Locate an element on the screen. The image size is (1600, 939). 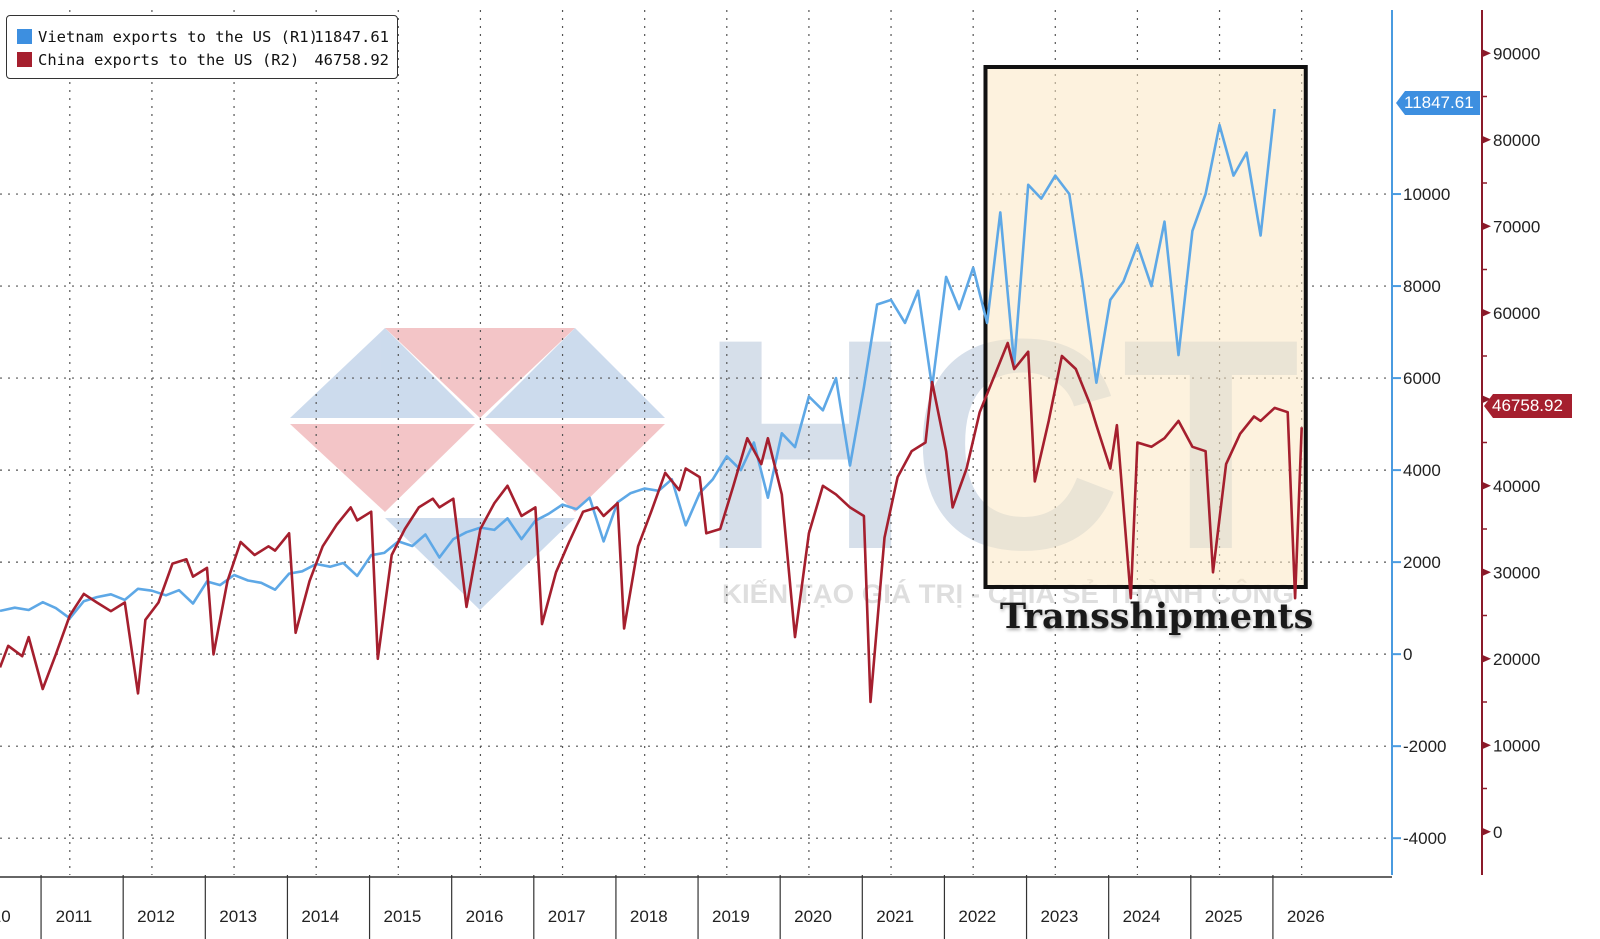
x-tick-label-2019: 2019 is located at coordinates (731, 916).